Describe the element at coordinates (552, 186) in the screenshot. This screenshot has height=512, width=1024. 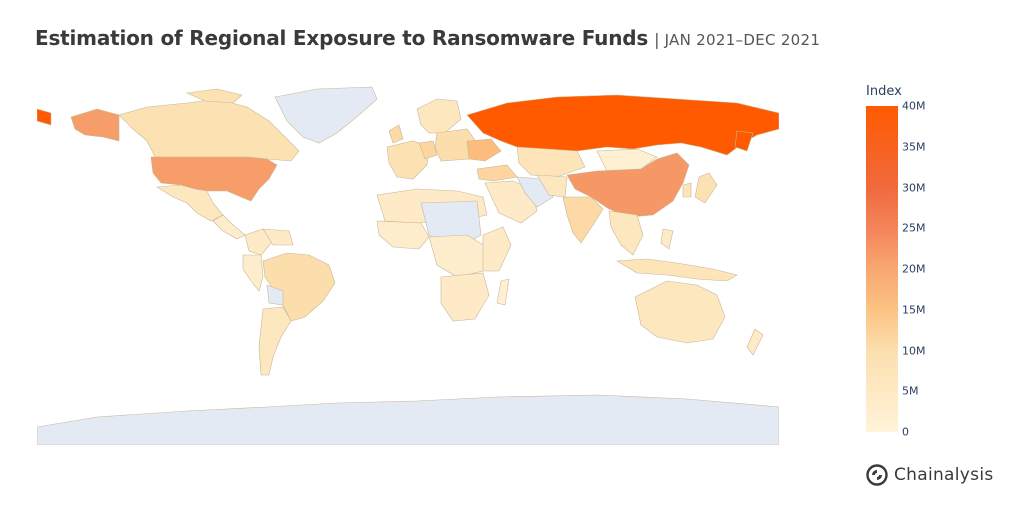
I see `region-central-asia` at that location.